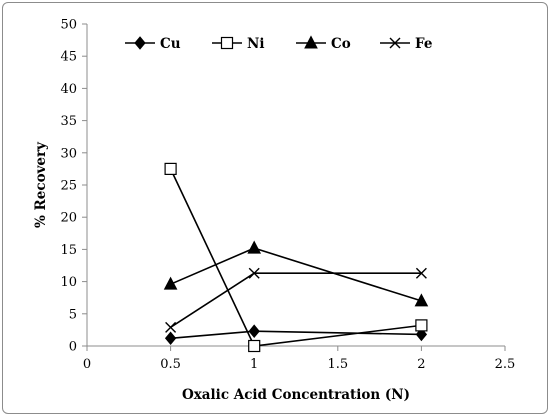  I want to click on legend-item-co: Co, so click(323, 43).